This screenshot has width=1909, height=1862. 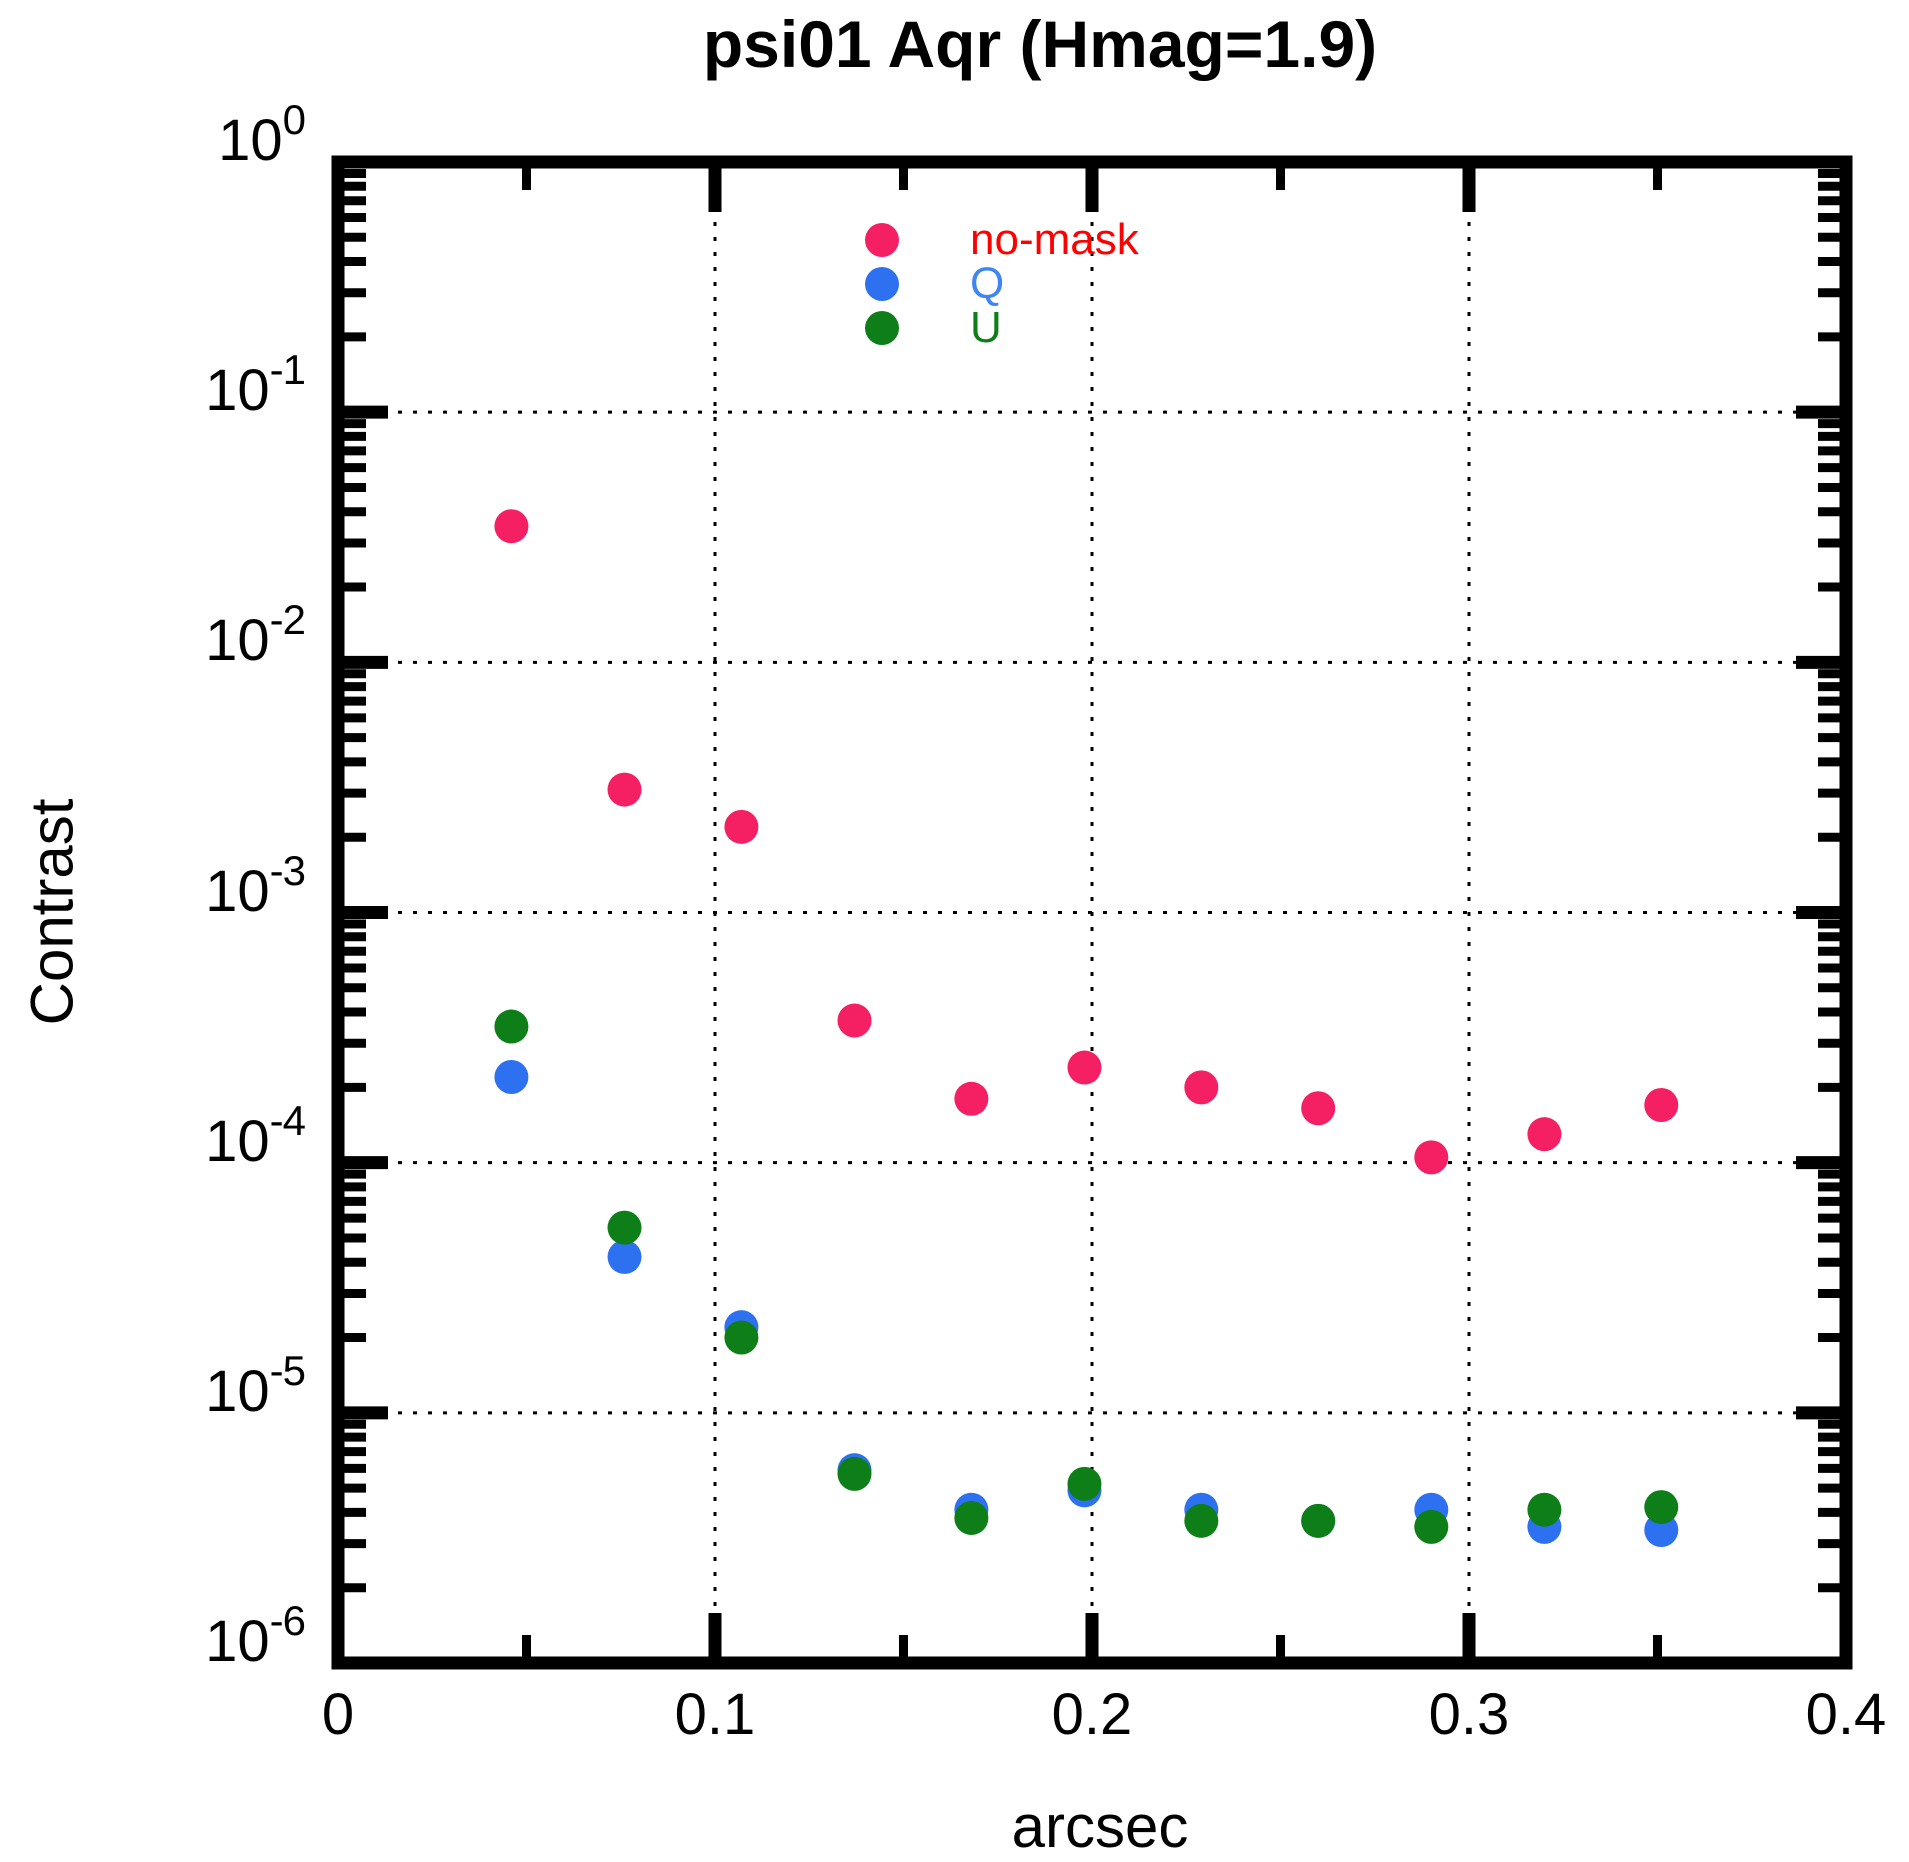 What do you see at coordinates (882, 240) in the screenshot?
I see `legend-marker-no-mask` at bounding box center [882, 240].